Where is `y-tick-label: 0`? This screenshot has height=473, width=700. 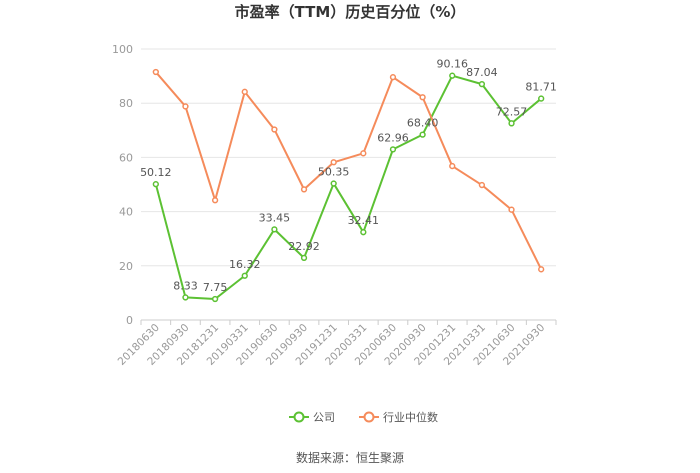
y-tick-label: 0 is located at coordinates (129, 320).